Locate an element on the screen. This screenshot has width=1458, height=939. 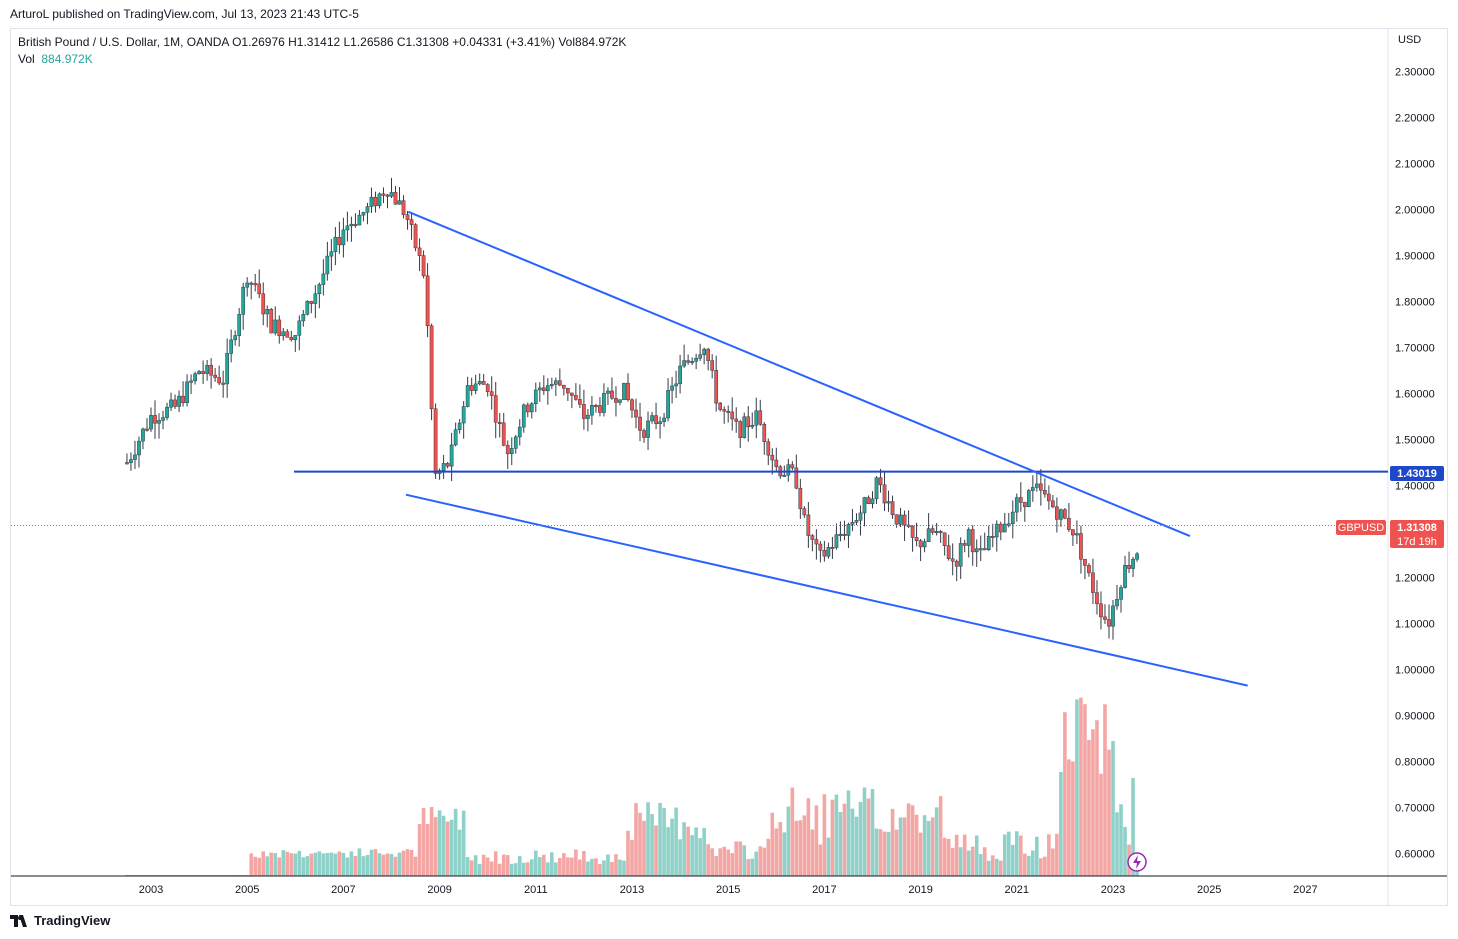
year-tick-4: 2011 is located at coordinates (536, 890).